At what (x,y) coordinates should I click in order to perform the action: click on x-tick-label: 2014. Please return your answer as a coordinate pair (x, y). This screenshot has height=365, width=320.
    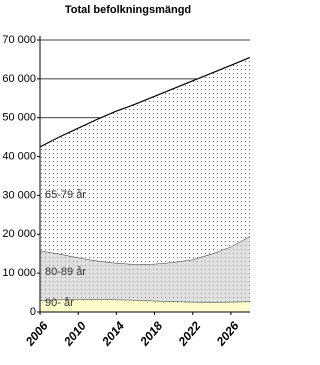
    Looking at the image, I should click on (113, 334).